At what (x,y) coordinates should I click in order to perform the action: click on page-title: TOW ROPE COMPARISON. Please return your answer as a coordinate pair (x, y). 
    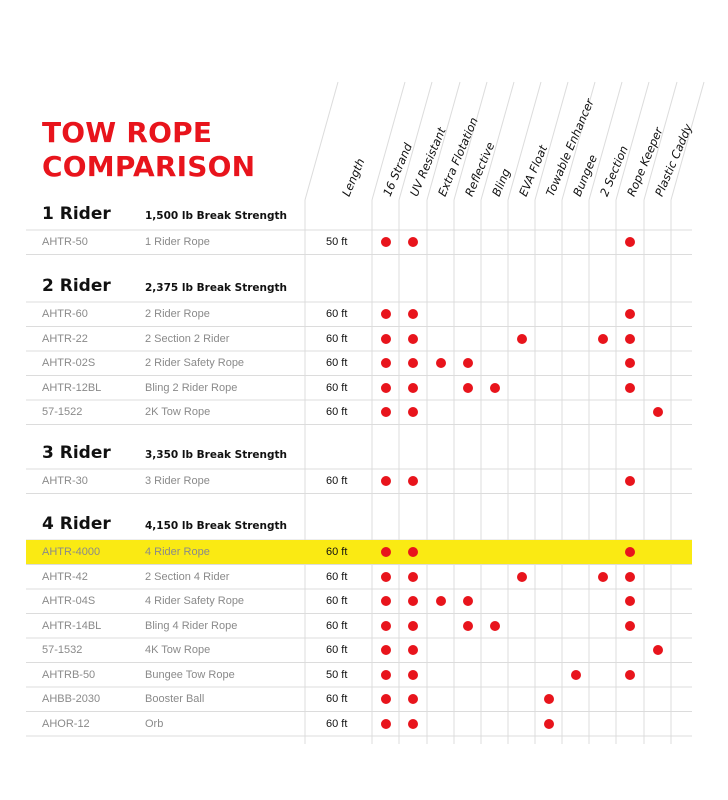
    Looking at the image, I should click on (148, 150).